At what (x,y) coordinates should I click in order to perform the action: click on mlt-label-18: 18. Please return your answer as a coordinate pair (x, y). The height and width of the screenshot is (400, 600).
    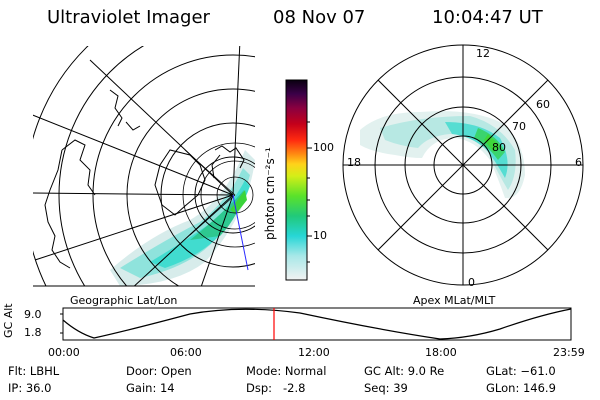
    Looking at the image, I should click on (354, 162).